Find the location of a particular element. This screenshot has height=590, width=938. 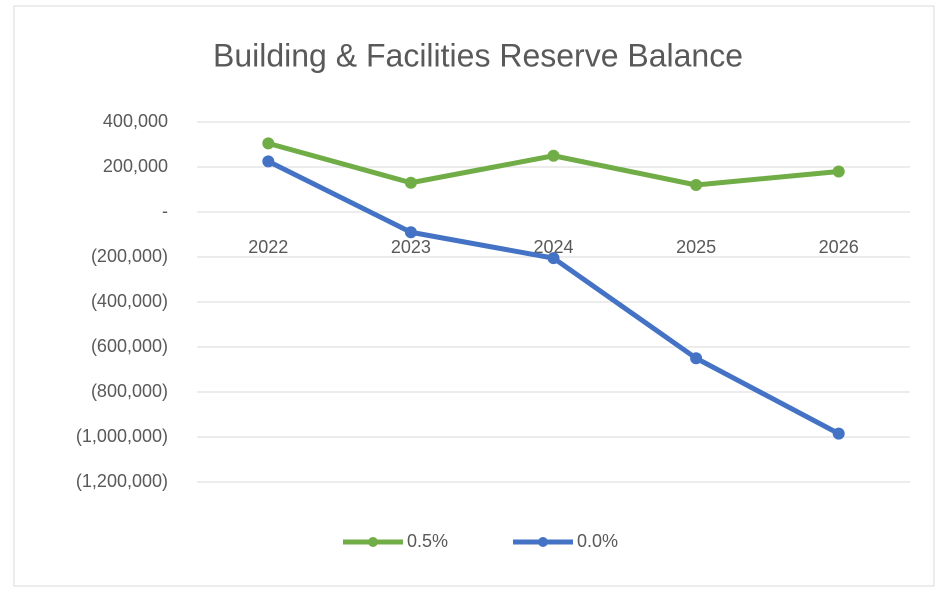

y-tick-label: 200,000 is located at coordinates (135, 166).